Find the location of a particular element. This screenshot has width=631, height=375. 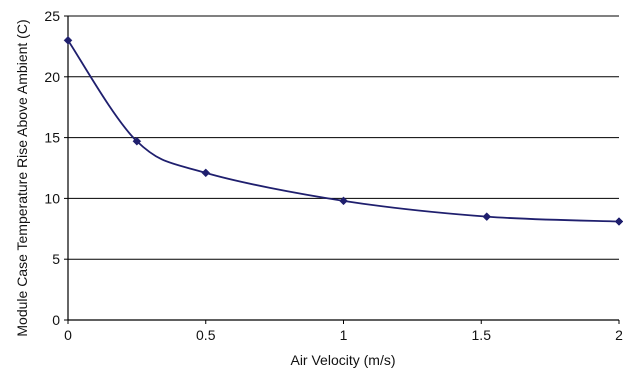

x-tick-label: 1 is located at coordinates (344, 335).